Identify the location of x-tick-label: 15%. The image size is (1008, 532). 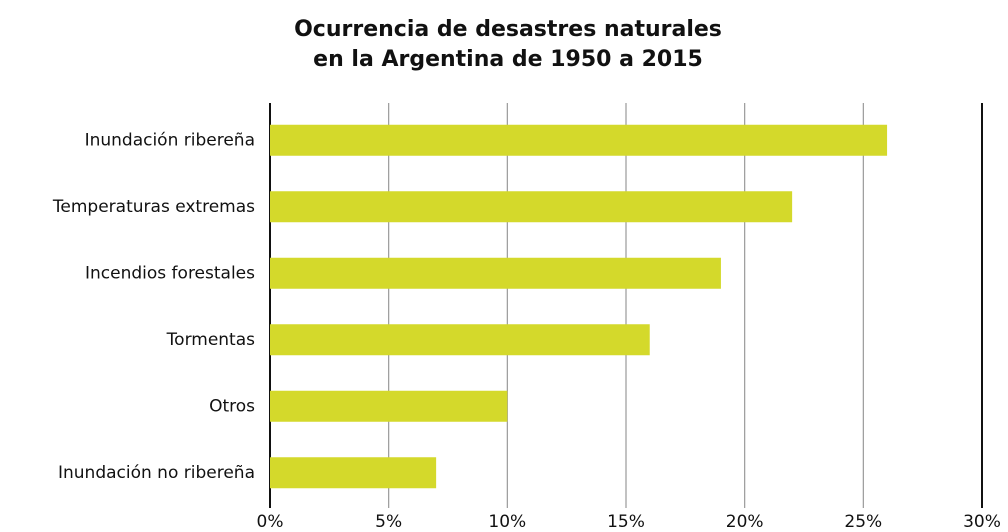
(626, 522).